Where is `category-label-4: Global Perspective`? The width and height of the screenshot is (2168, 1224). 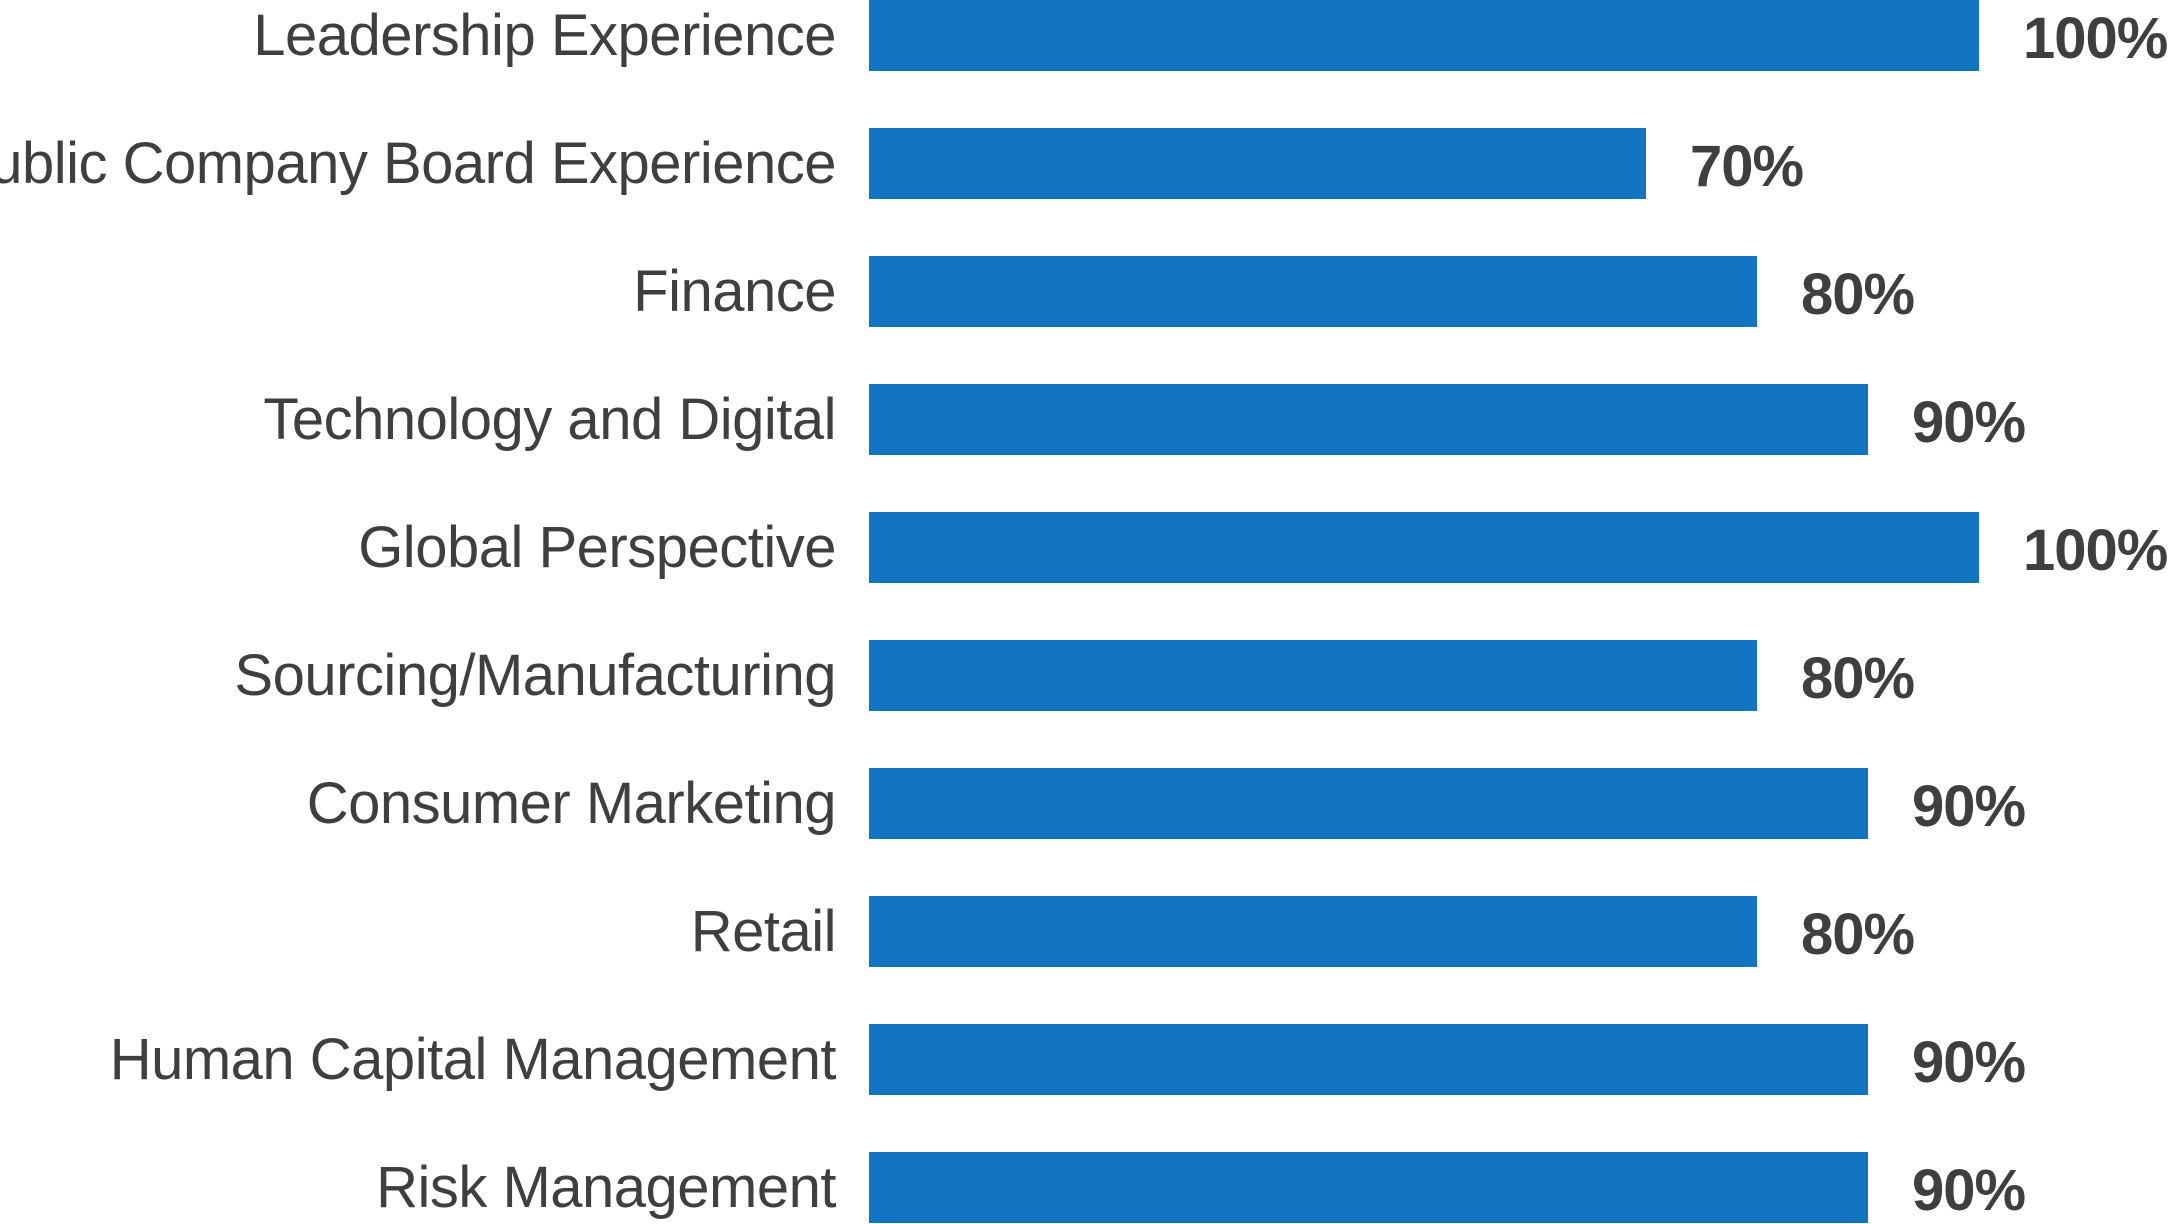 category-label-4: Global Perspective is located at coordinates (597, 547).